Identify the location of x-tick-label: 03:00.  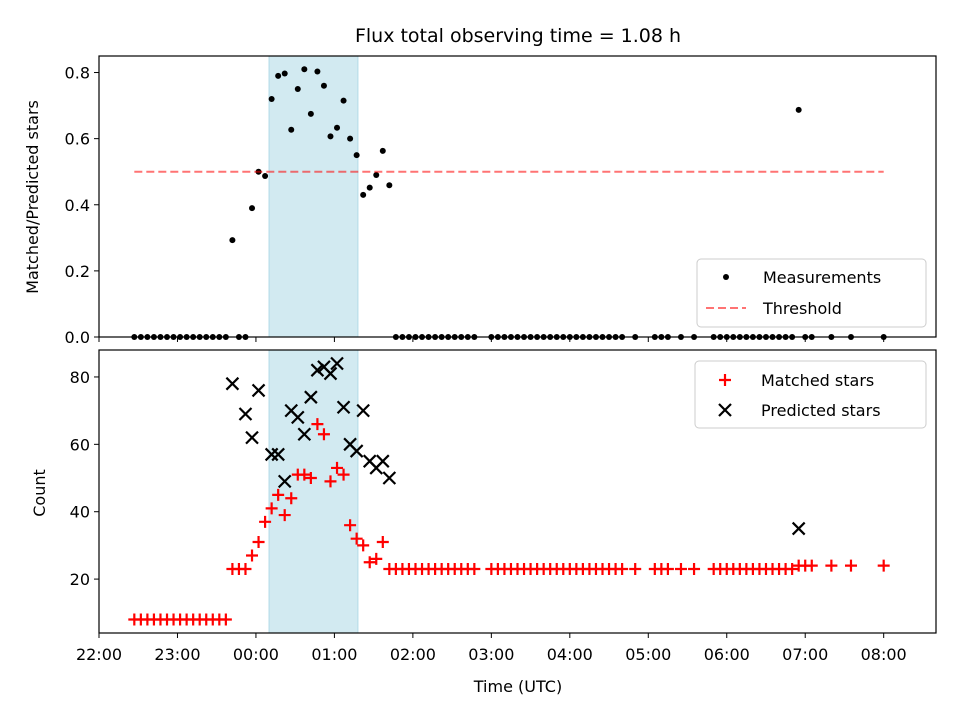
(491, 654).